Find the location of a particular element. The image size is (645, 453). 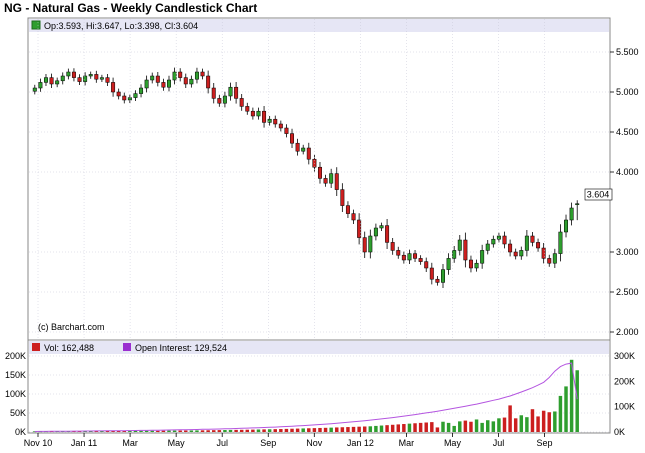

vol-legend-text: Vol: 162,488 is located at coordinates (69, 348).